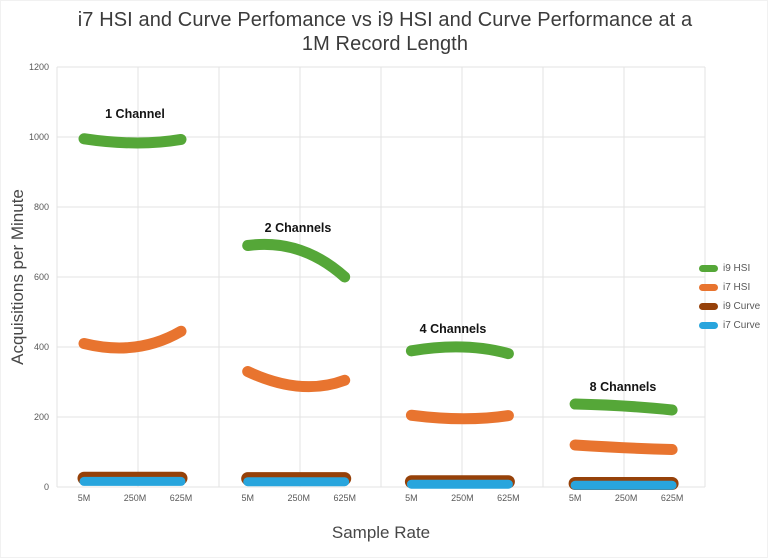 This screenshot has height=558, width=768. What do you see at coordinates (623, 407) in the screenshot?
I see `series-i9-hsi-group4` at bounding box center [623, 407].